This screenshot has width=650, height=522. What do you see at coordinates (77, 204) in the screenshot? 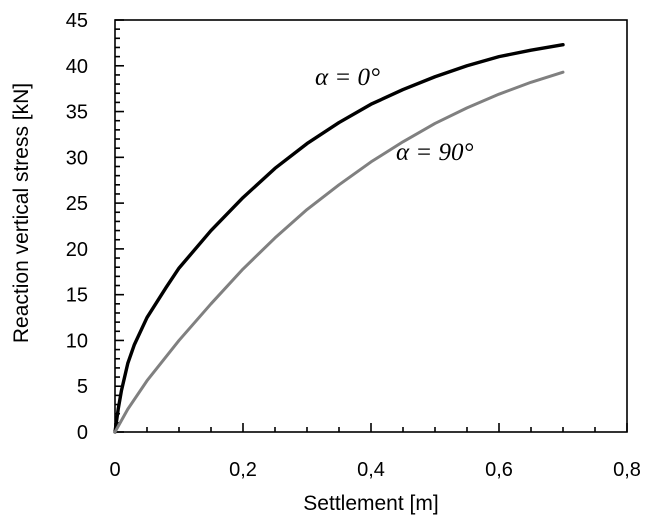
I see `y-tick-label: 25` at bounding box center [77, 204].